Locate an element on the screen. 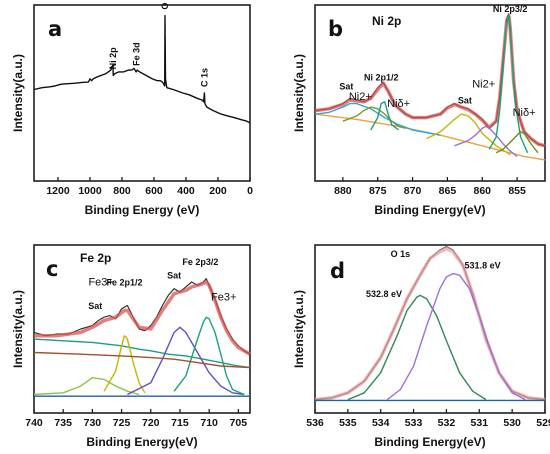  panel-c-xtick-label: 730 is located at coordinates (93, 423).